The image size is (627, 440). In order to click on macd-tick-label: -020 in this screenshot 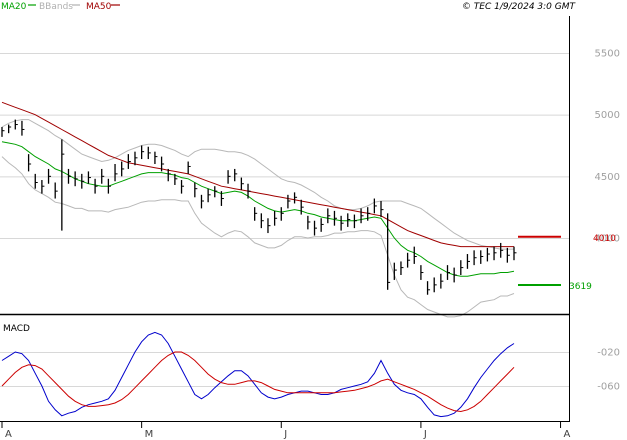, I will do `click(608, 353)`.